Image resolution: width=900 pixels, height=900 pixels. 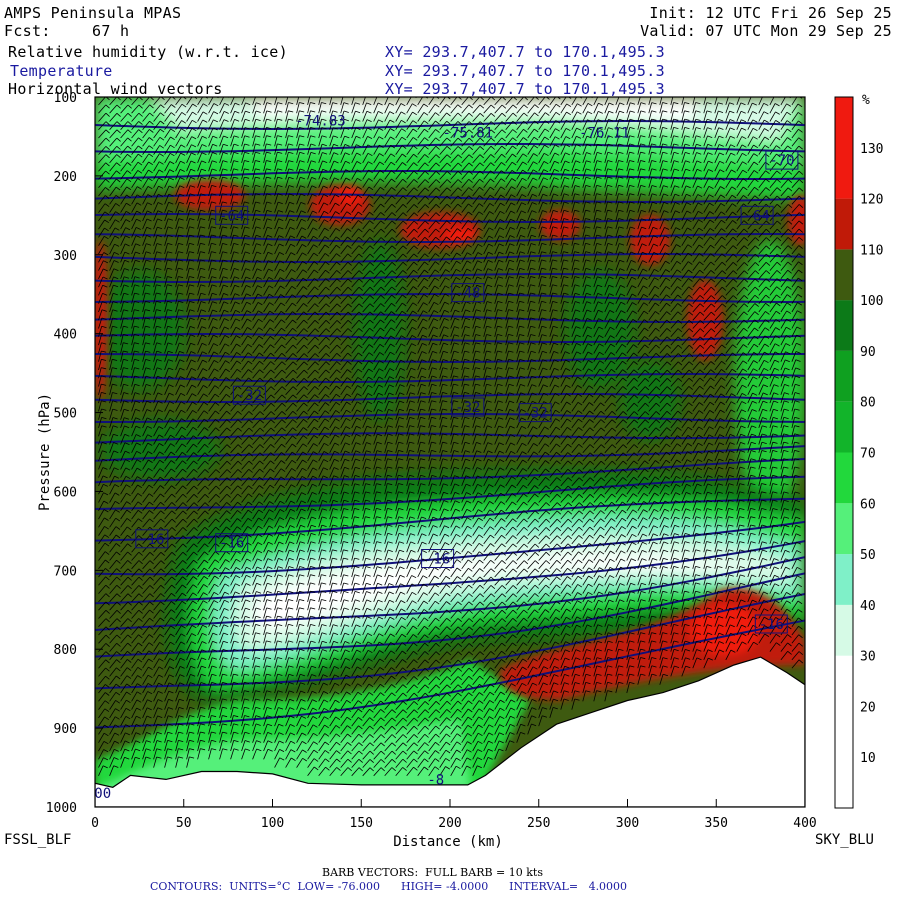 I want to click on field-rh: Relative humidity (w.r.t. ice), so click(x=148, y=52).